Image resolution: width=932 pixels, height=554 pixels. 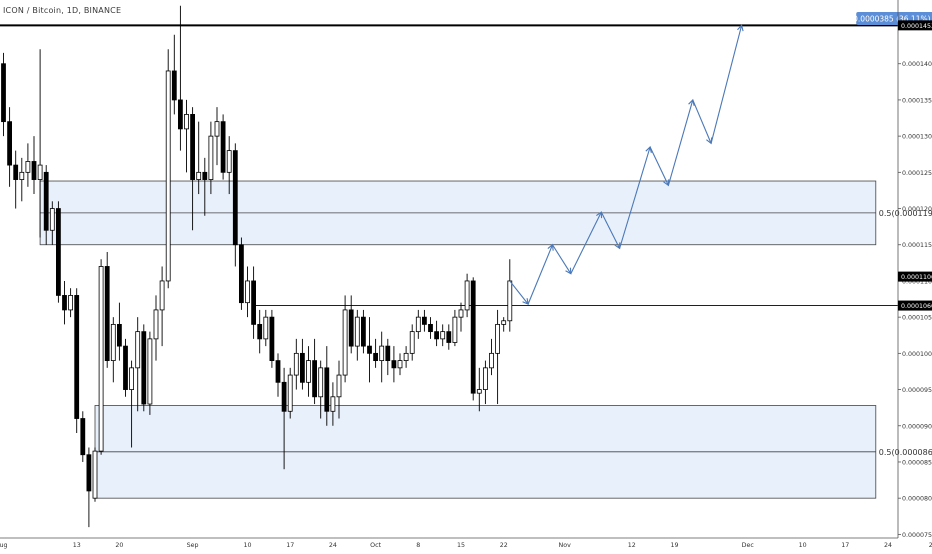 What do you see at coordinates (504, 545) in the screenshot?
I see `x-tick-label-10: 22` at bounding box center [504, 545].